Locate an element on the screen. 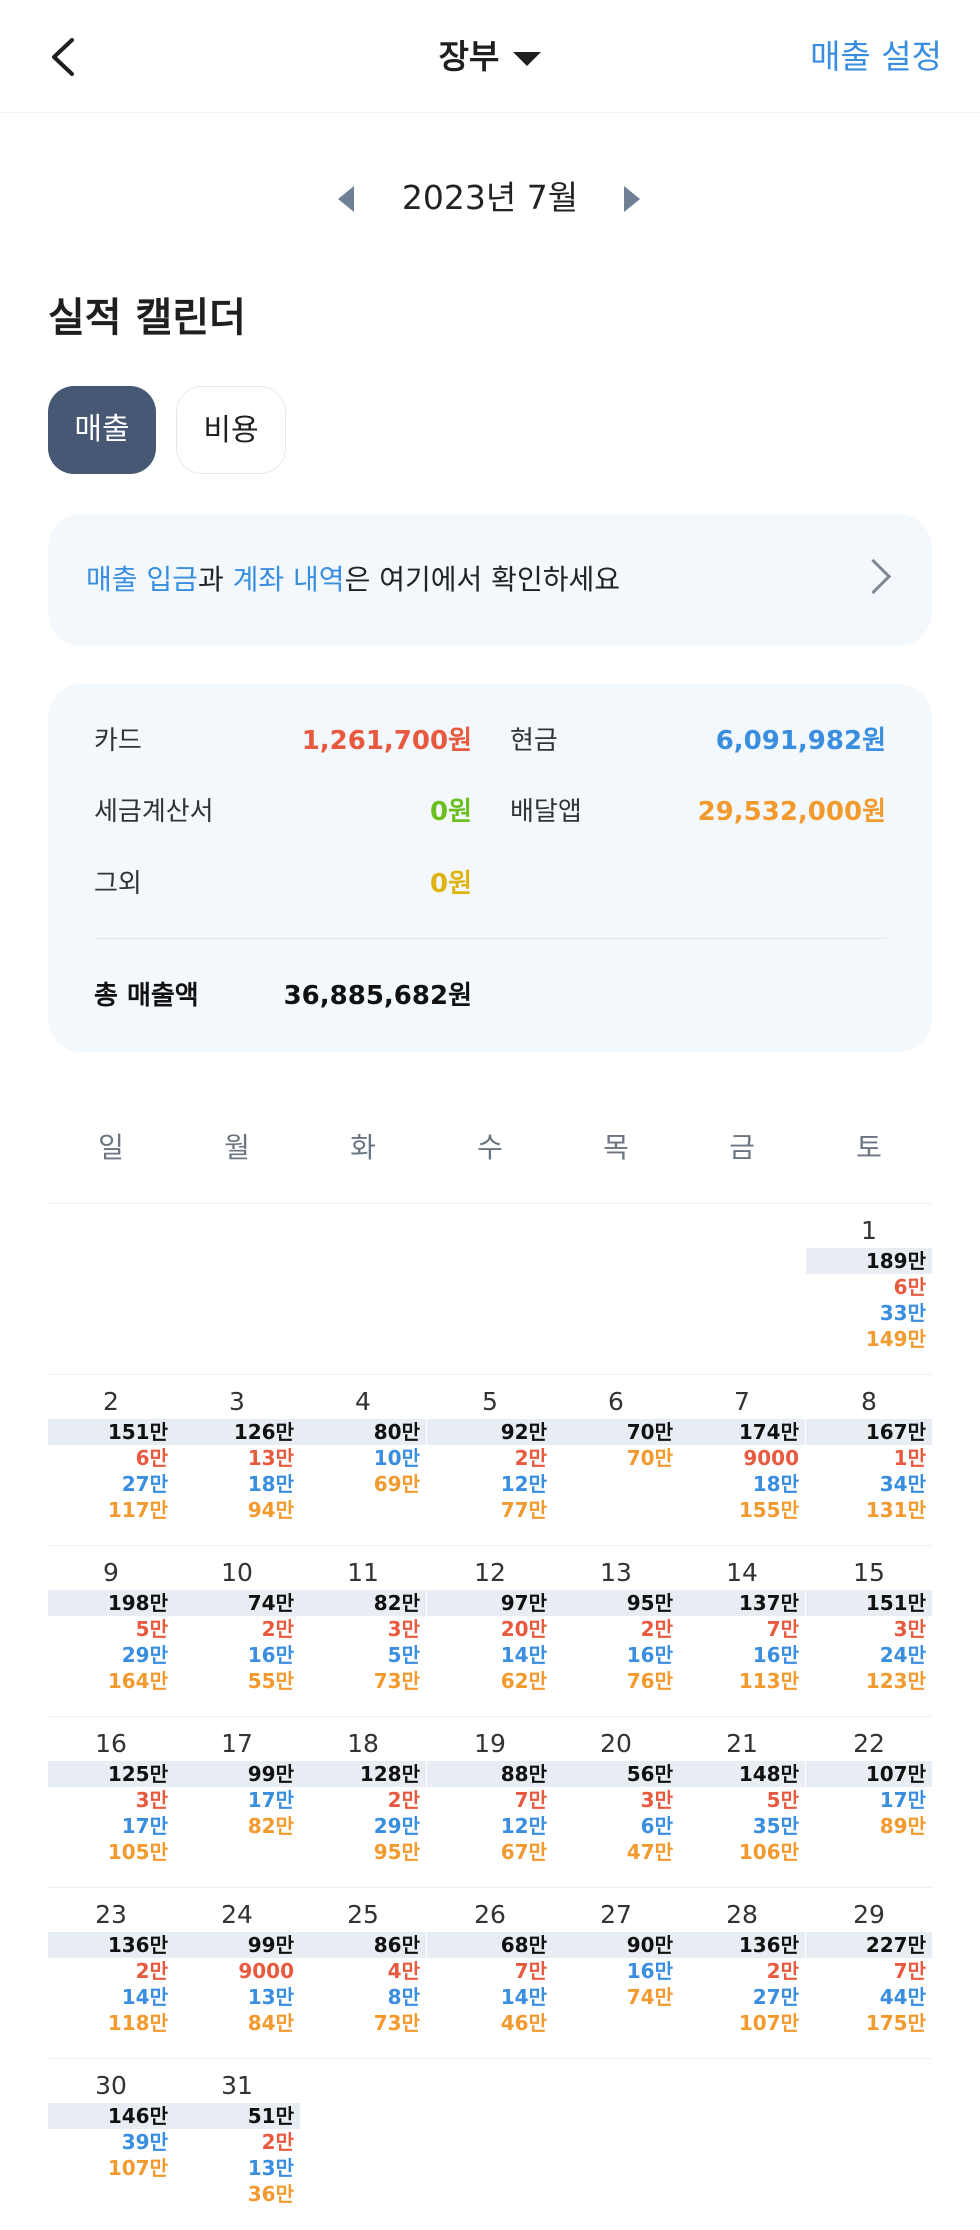  day-number: 8 is located at coordinates (869, 1401).